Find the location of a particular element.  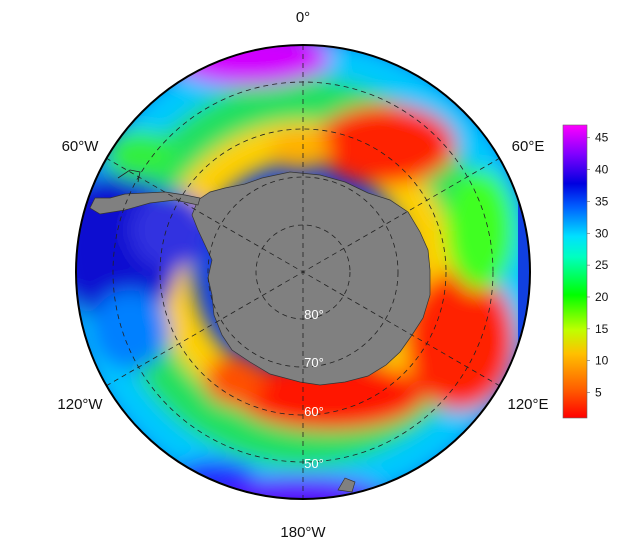

colorbar-tick-label: 35 is located at coordinates (602, 201).